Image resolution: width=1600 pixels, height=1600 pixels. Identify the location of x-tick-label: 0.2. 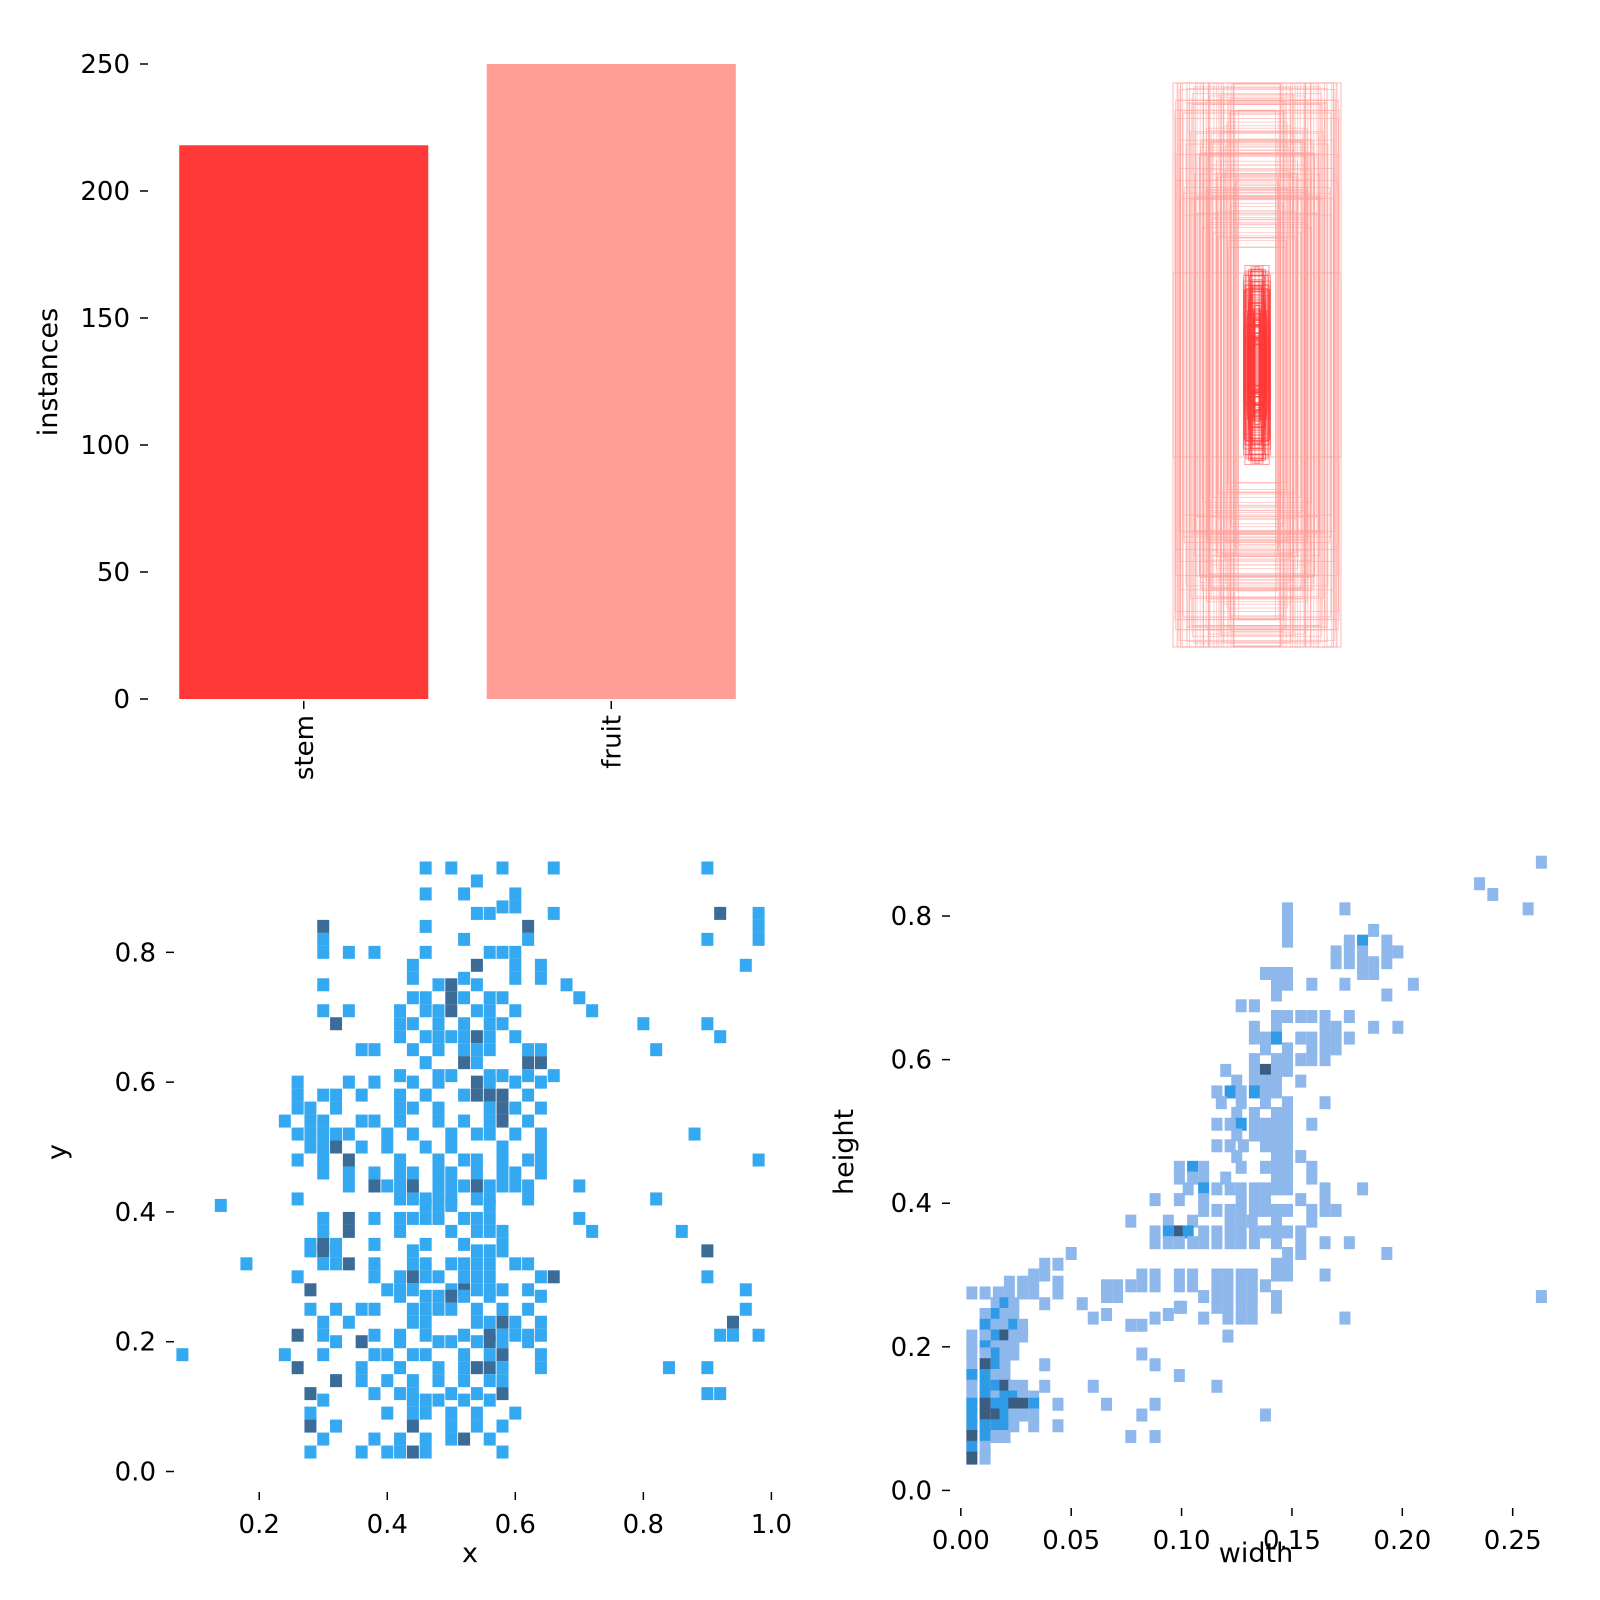
(259, 1525).